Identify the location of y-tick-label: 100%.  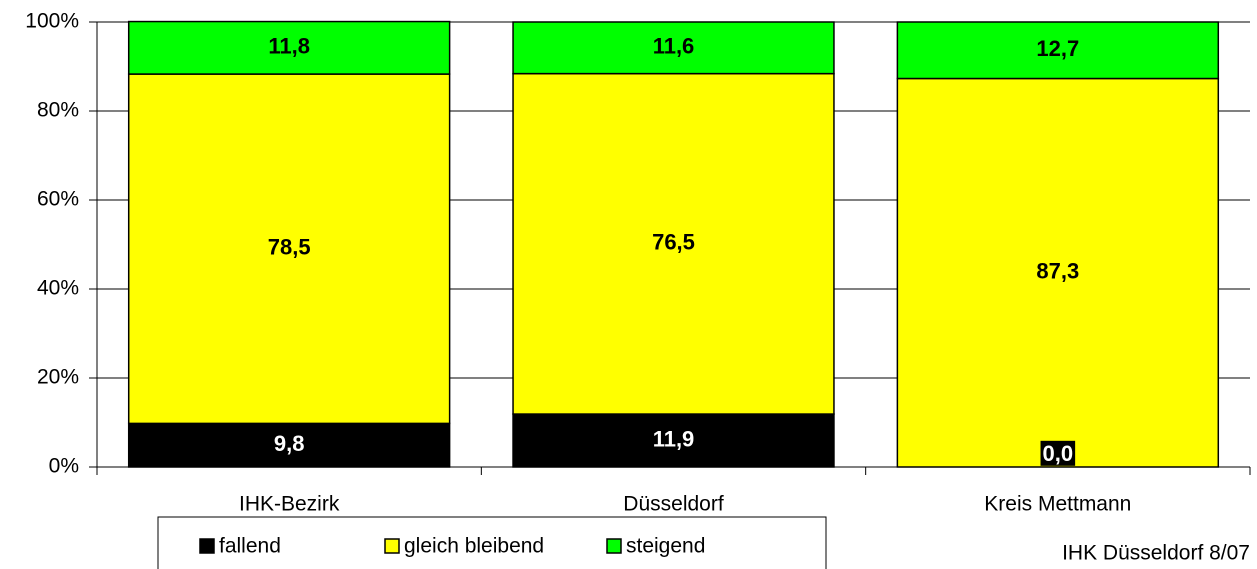
(52, 21).